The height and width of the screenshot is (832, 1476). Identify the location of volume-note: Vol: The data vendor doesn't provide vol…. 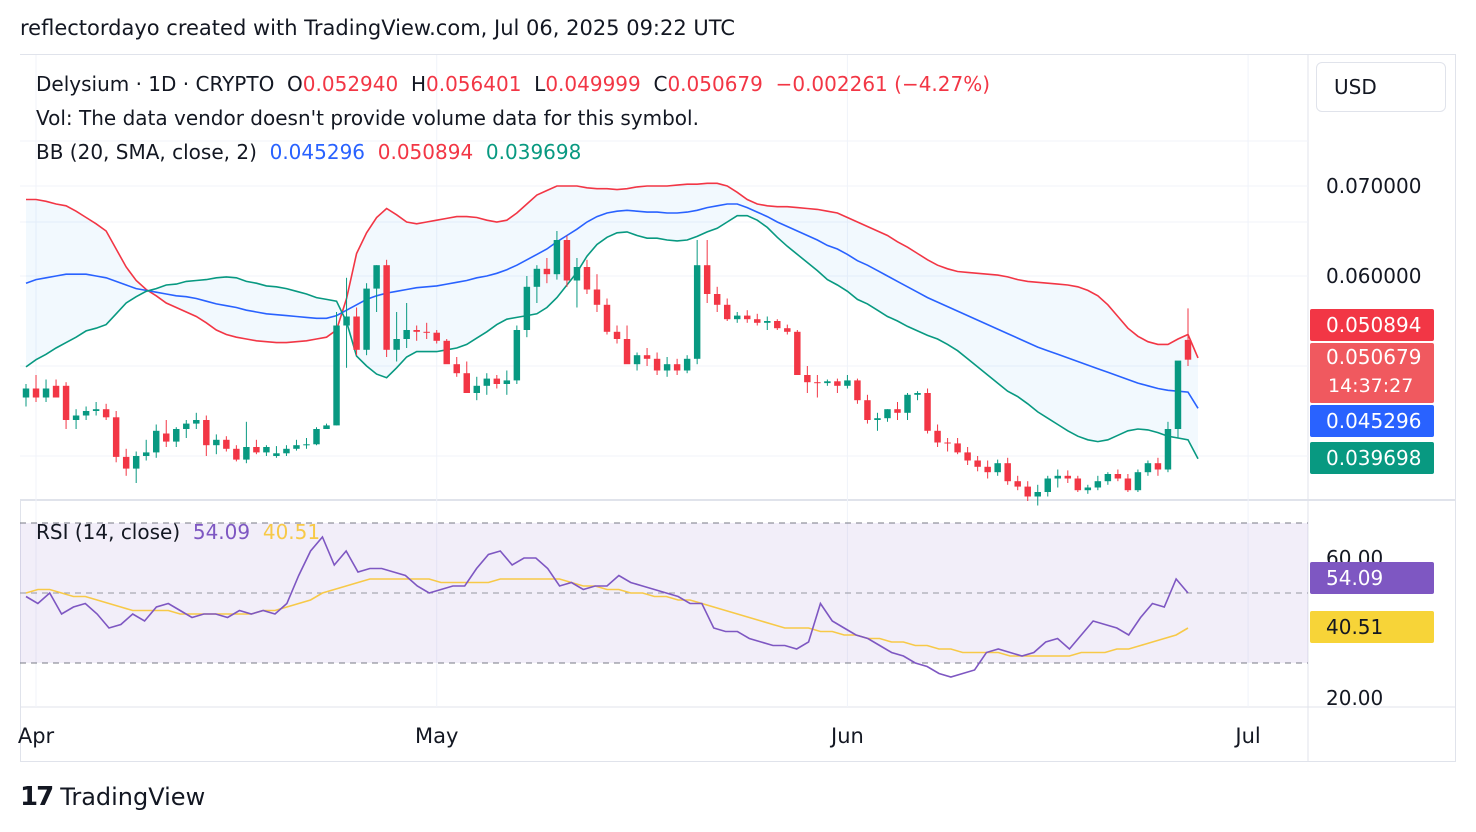
(367, 118).